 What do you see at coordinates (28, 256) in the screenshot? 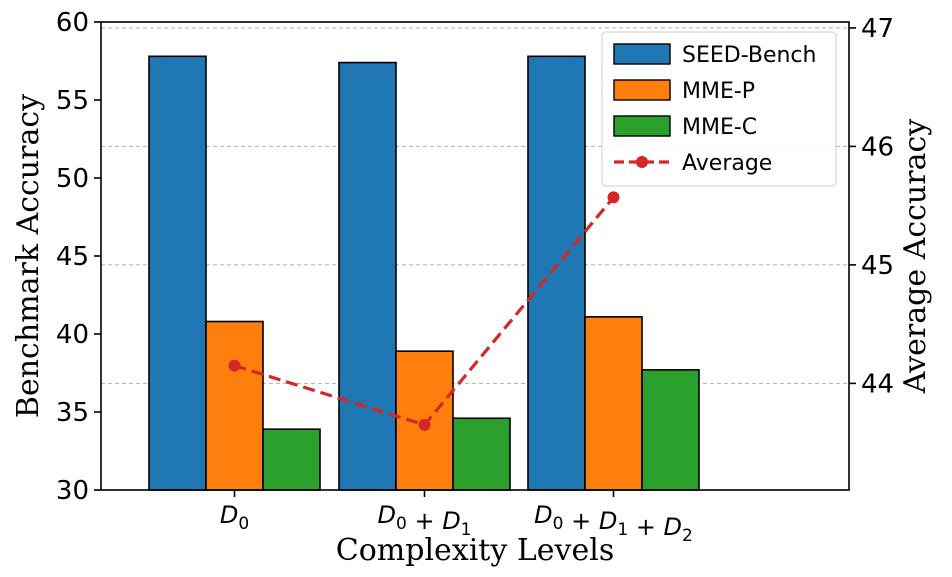
I see `y-axis-title: Benchmark Accuracy` at bounding box center [28, 256].